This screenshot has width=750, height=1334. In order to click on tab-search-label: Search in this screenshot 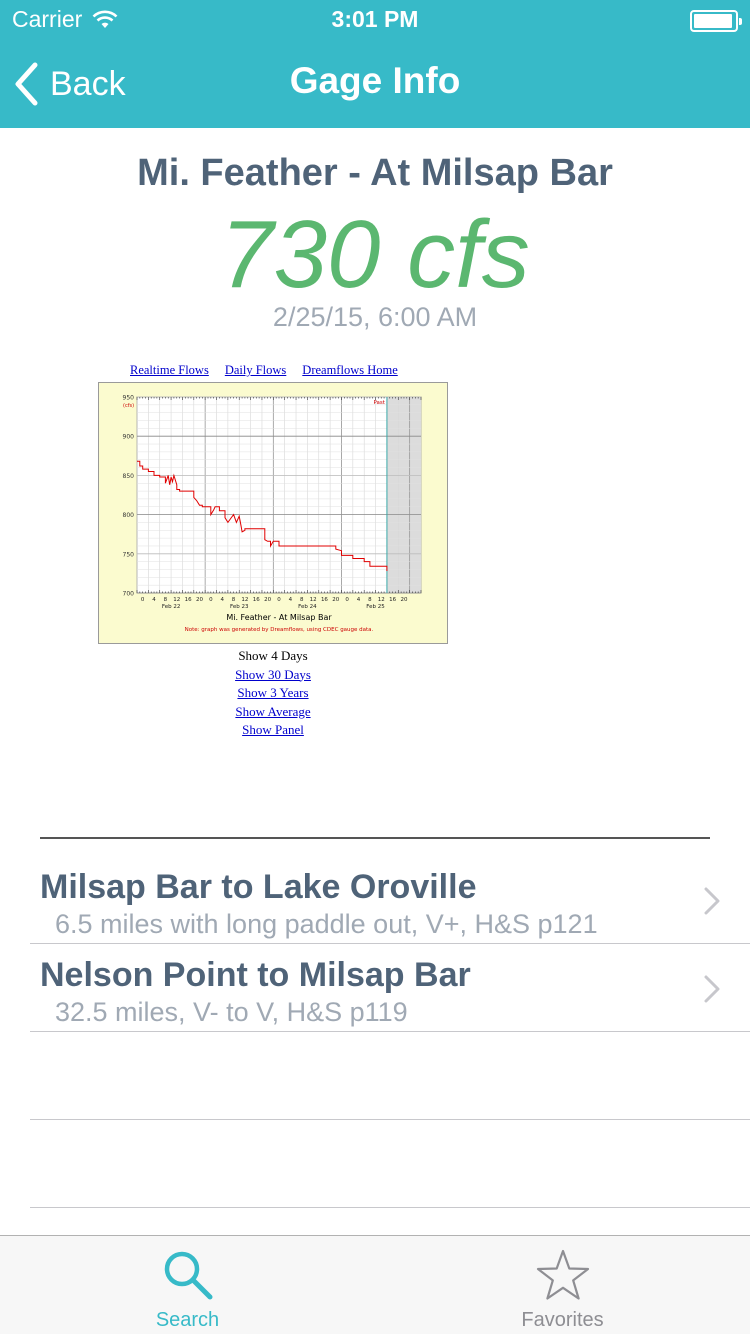, I will do `click(187, 1320)`.